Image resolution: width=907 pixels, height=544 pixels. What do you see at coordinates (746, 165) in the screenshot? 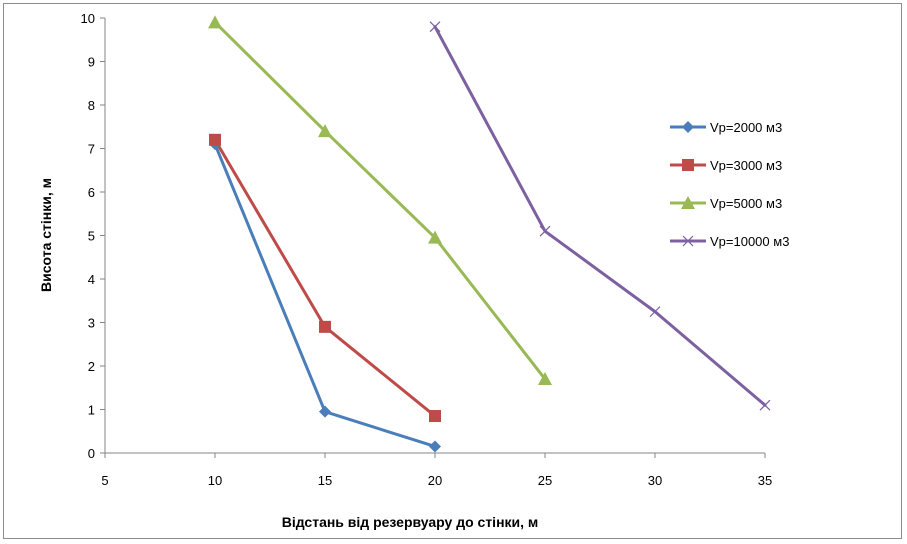
I see `legend-label: Vр=3000 м3` at bounding box center [746, 165].